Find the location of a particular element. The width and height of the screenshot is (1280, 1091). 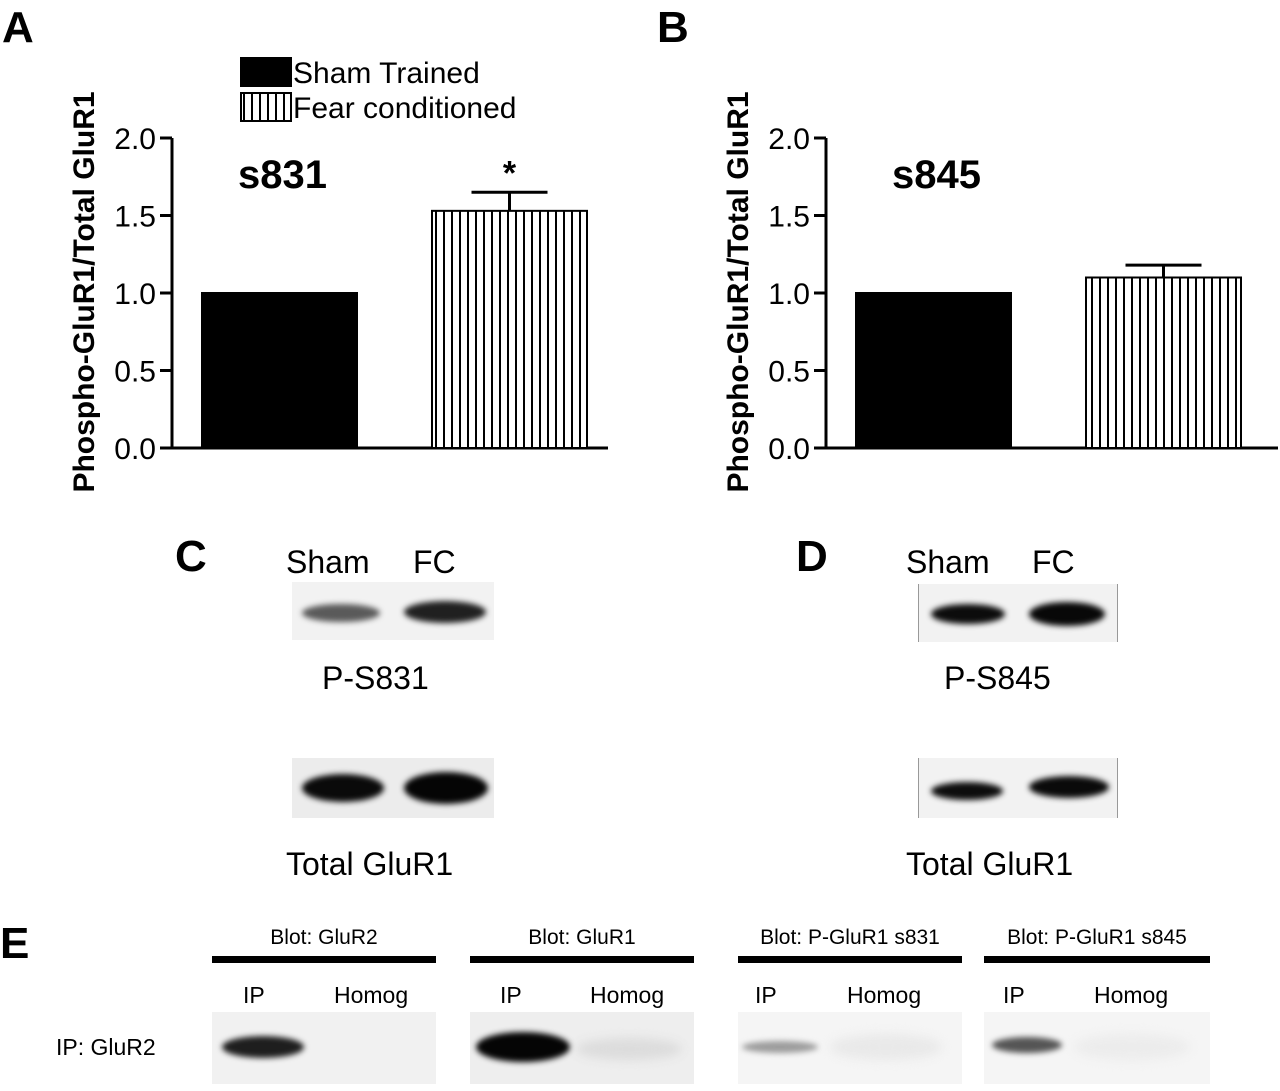

chart-b-y-tick-label: 1.5 is located at coordinates (789, 217).